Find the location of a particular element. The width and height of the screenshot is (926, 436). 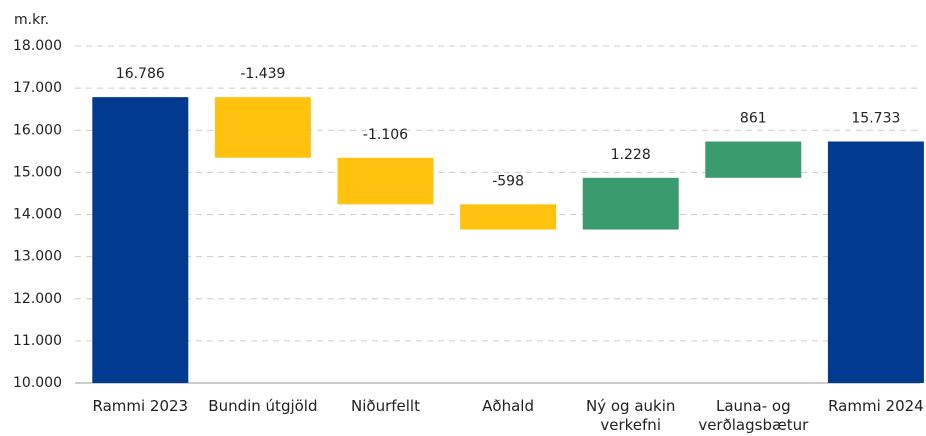

data-label: -1.439 is located at coordinates (262, 74).